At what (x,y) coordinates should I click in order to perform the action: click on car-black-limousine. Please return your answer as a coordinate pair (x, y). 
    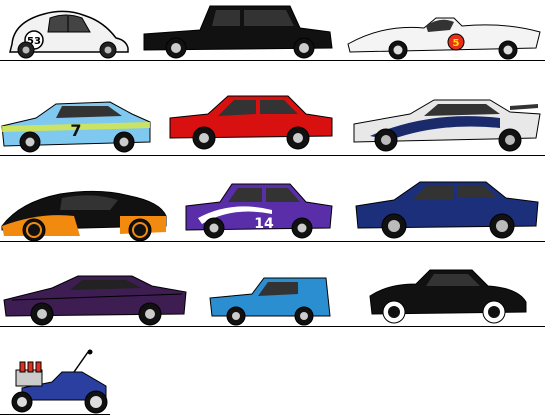
    Looking at the image, I should click on (238, 32).